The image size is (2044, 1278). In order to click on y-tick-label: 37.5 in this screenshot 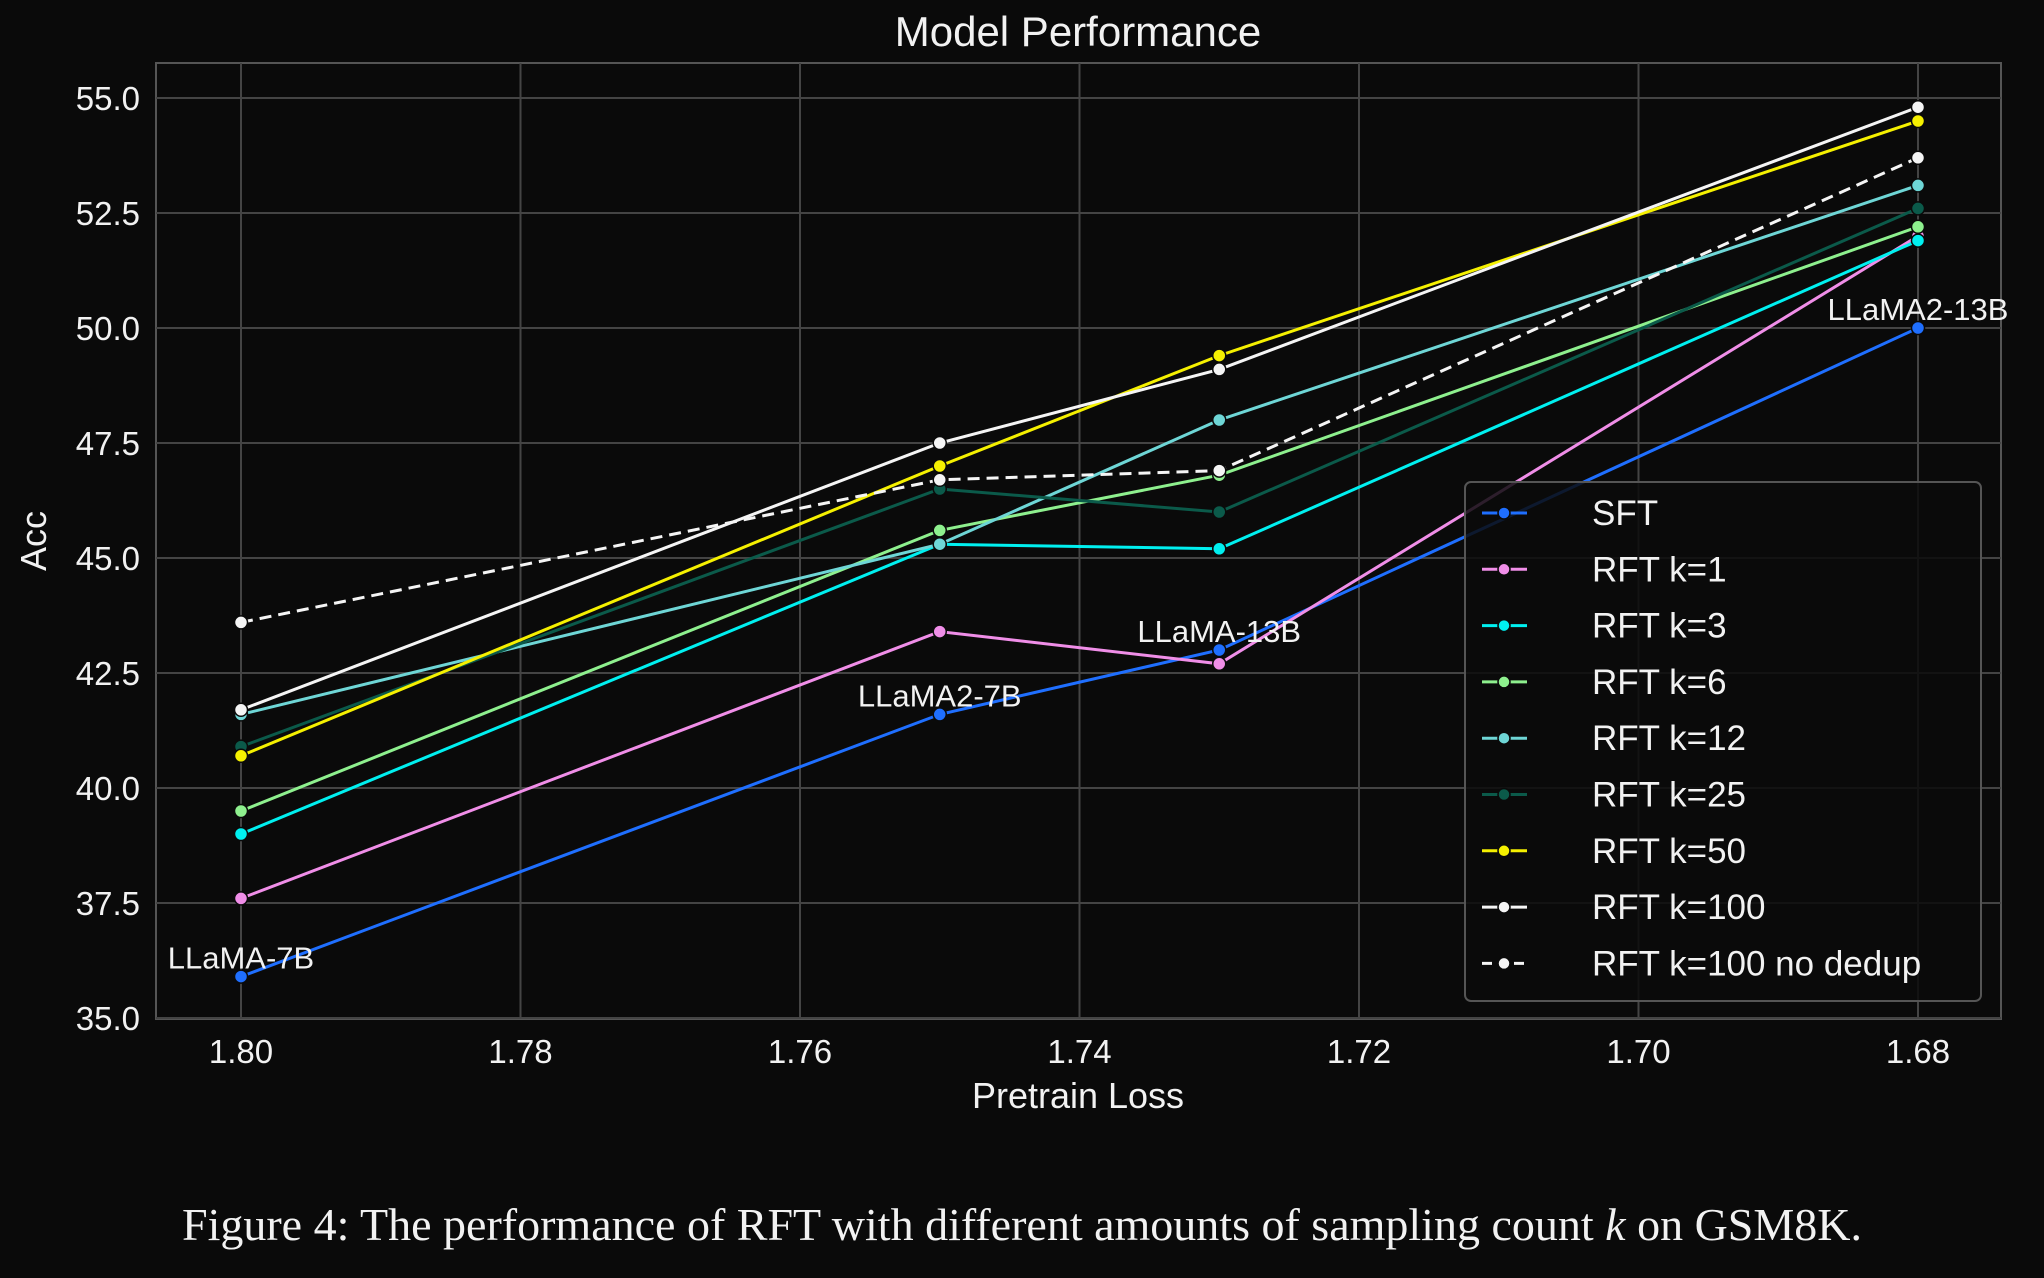, I will do `click(108, 903)`.